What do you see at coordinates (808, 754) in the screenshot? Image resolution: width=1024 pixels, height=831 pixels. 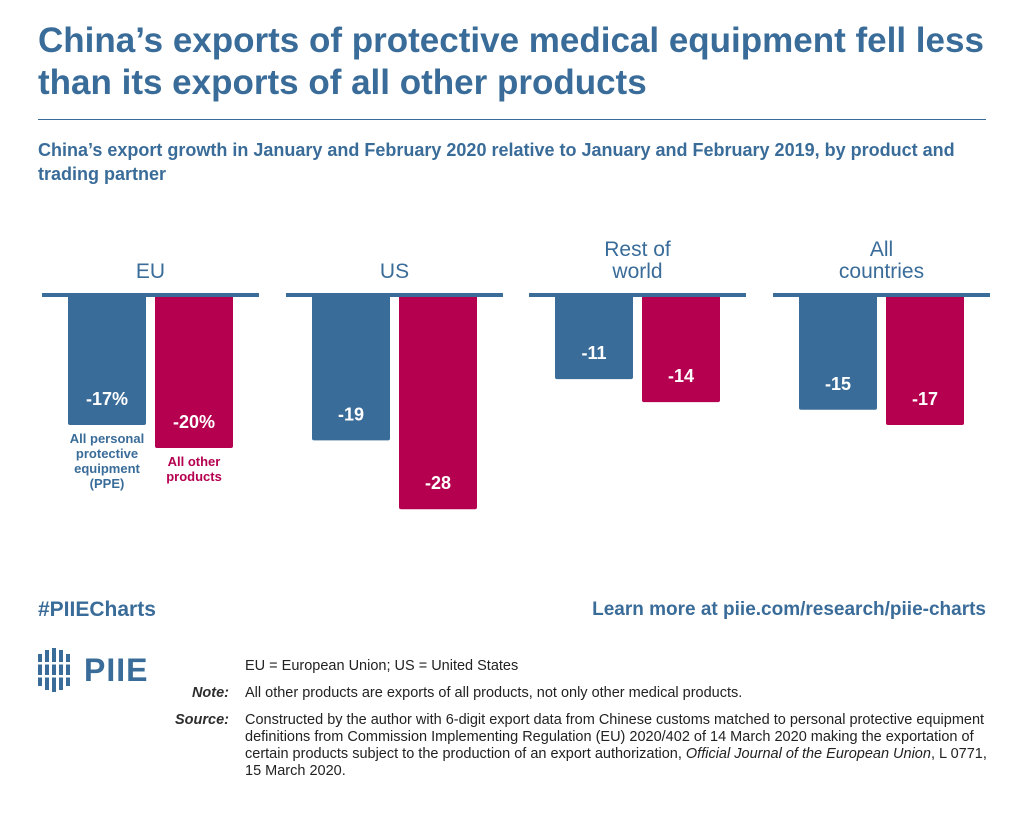 I see `source-journal: Official Journal of the European Union` at bounding box center [808, 754].